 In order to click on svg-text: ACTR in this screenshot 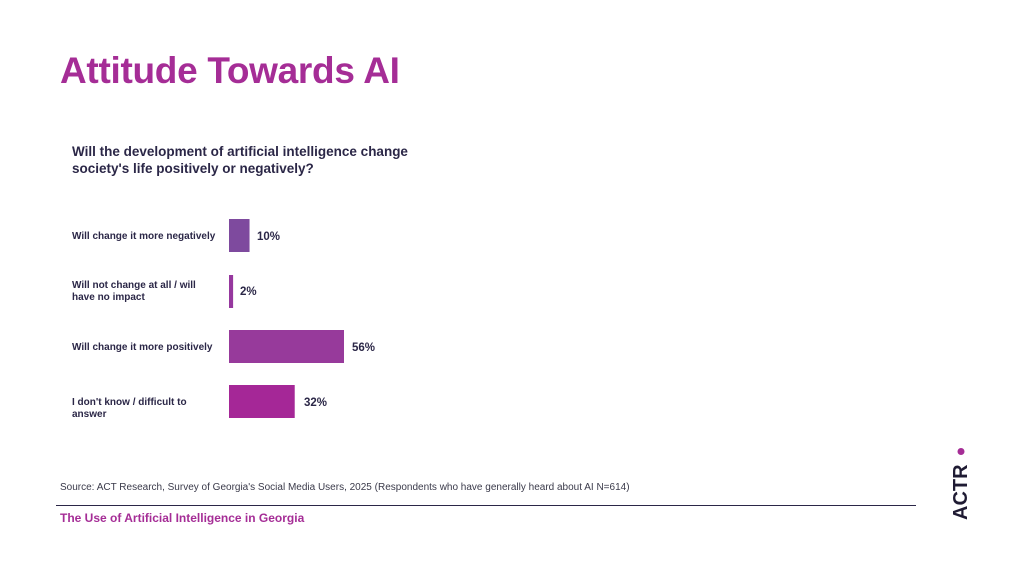, I will do `click(961, 492)`.